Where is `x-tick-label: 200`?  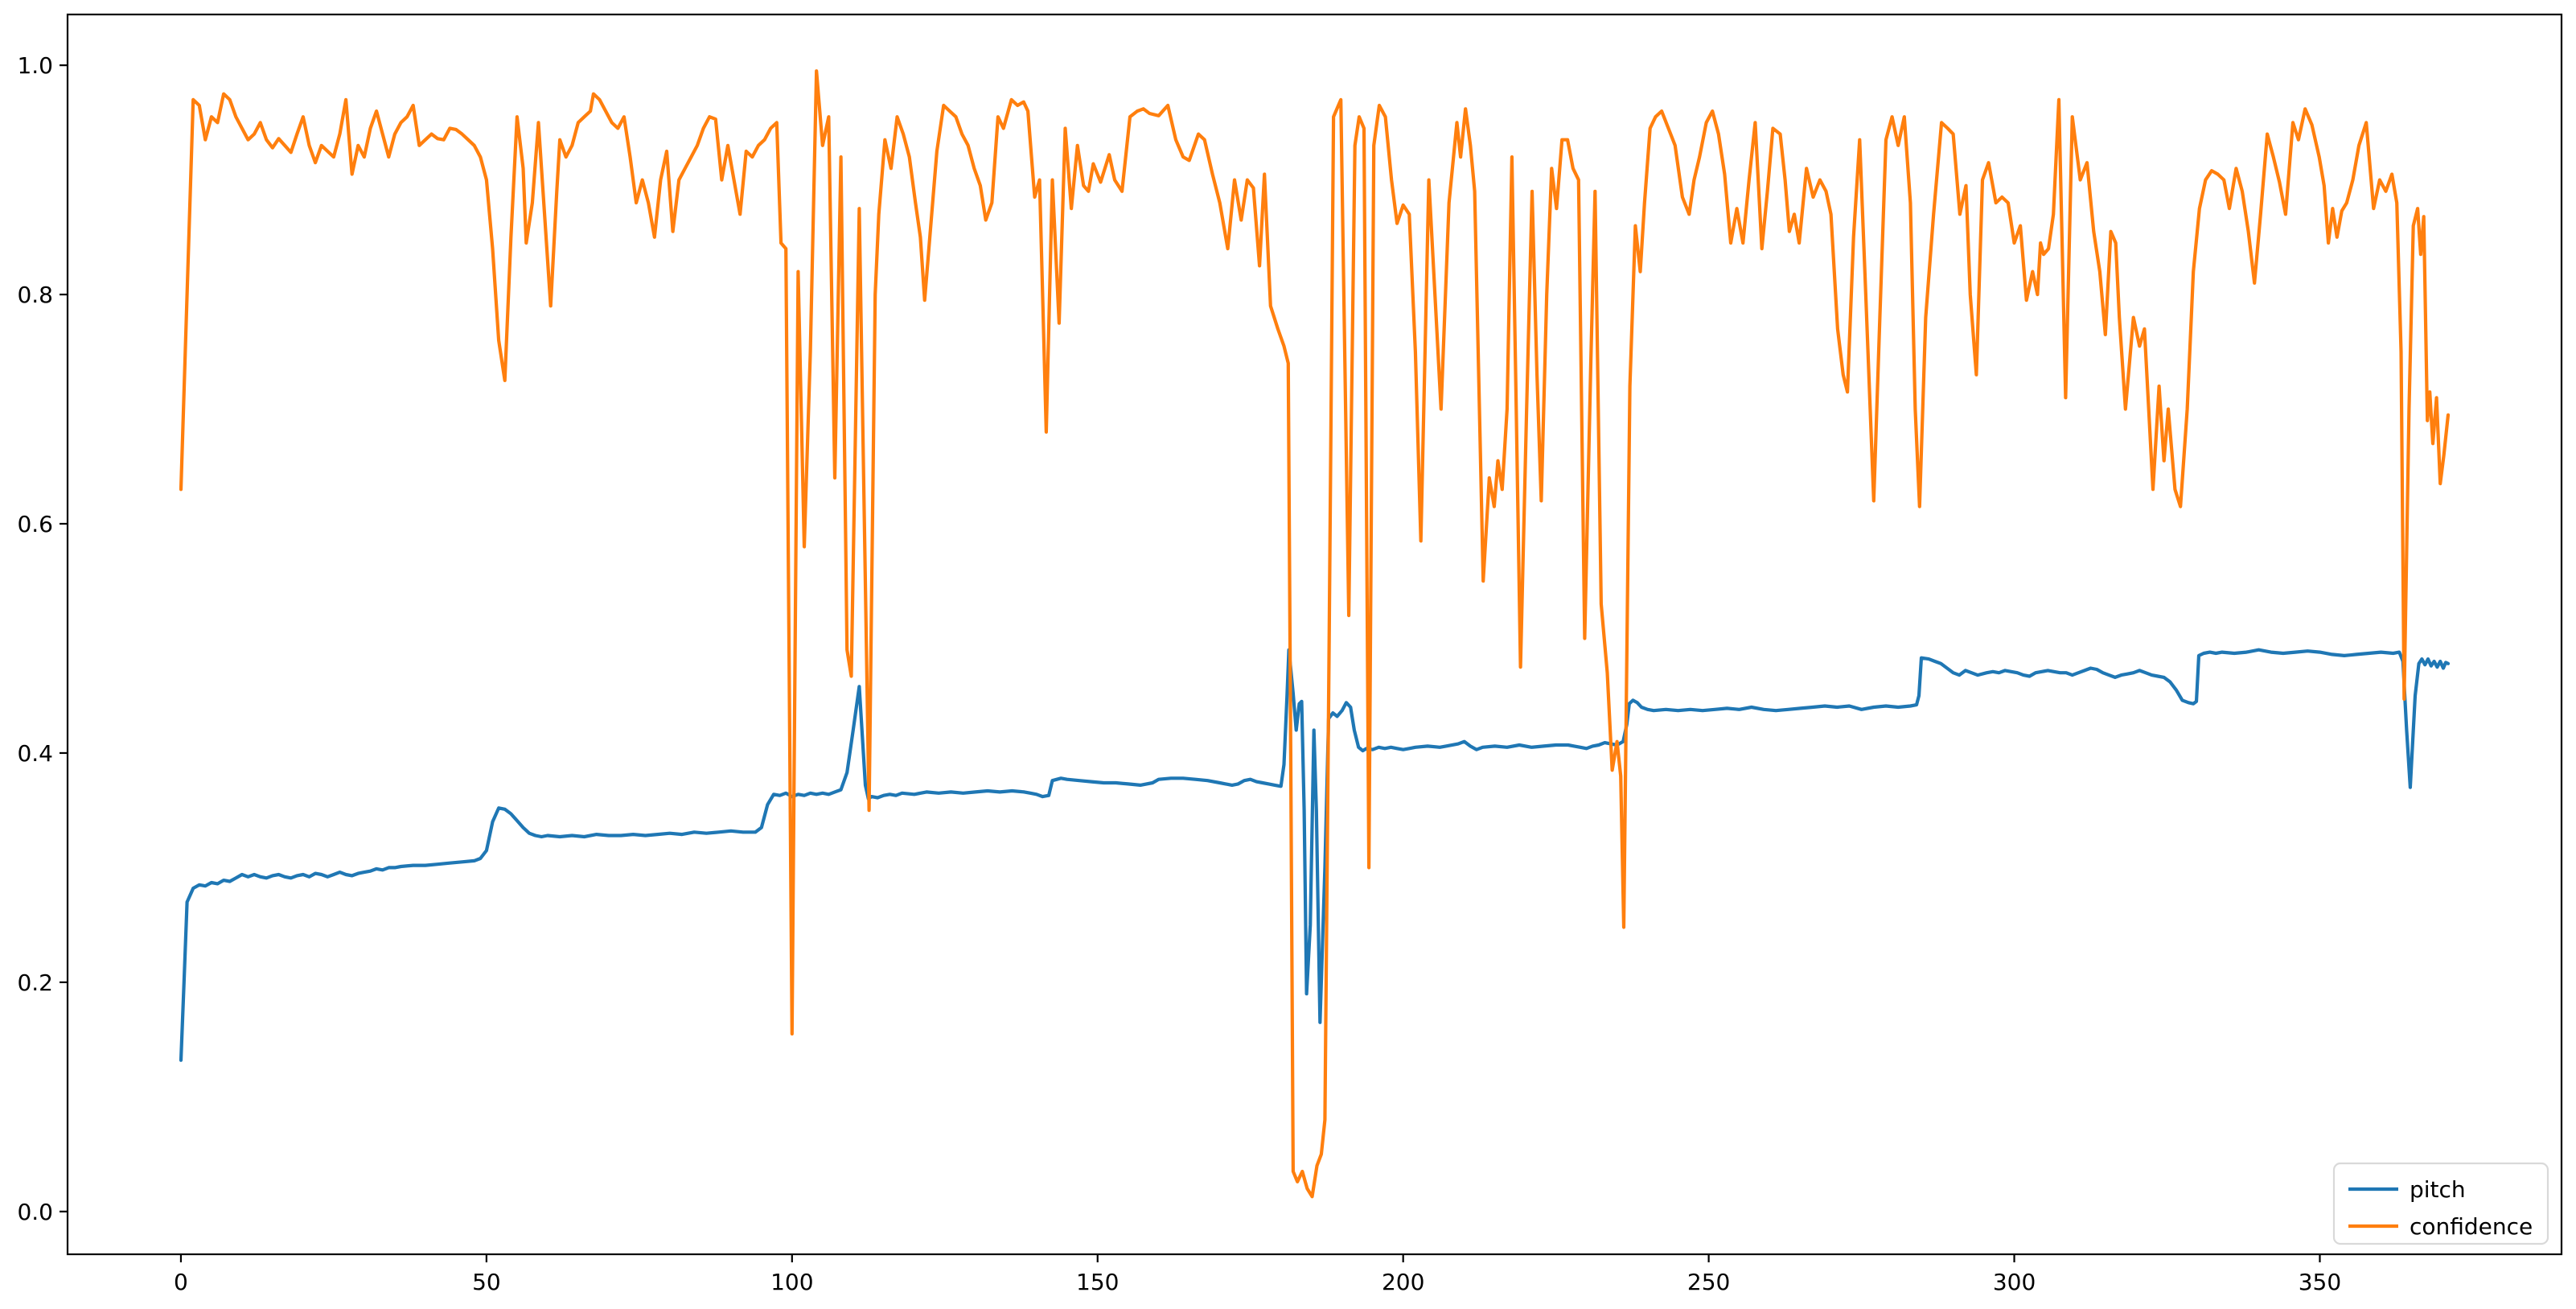 x-tick-label: 200 is located at coordinates (1403, 1282).